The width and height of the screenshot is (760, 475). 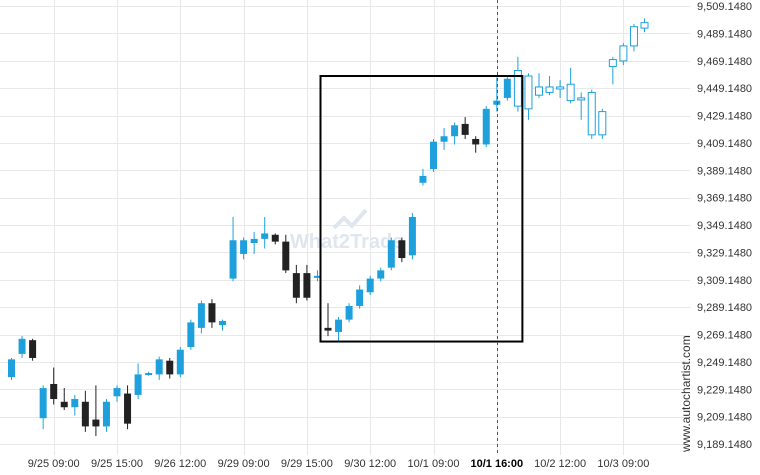 I want to click on y-tick-label: 9,269.1480, so click(x=724, y=336).